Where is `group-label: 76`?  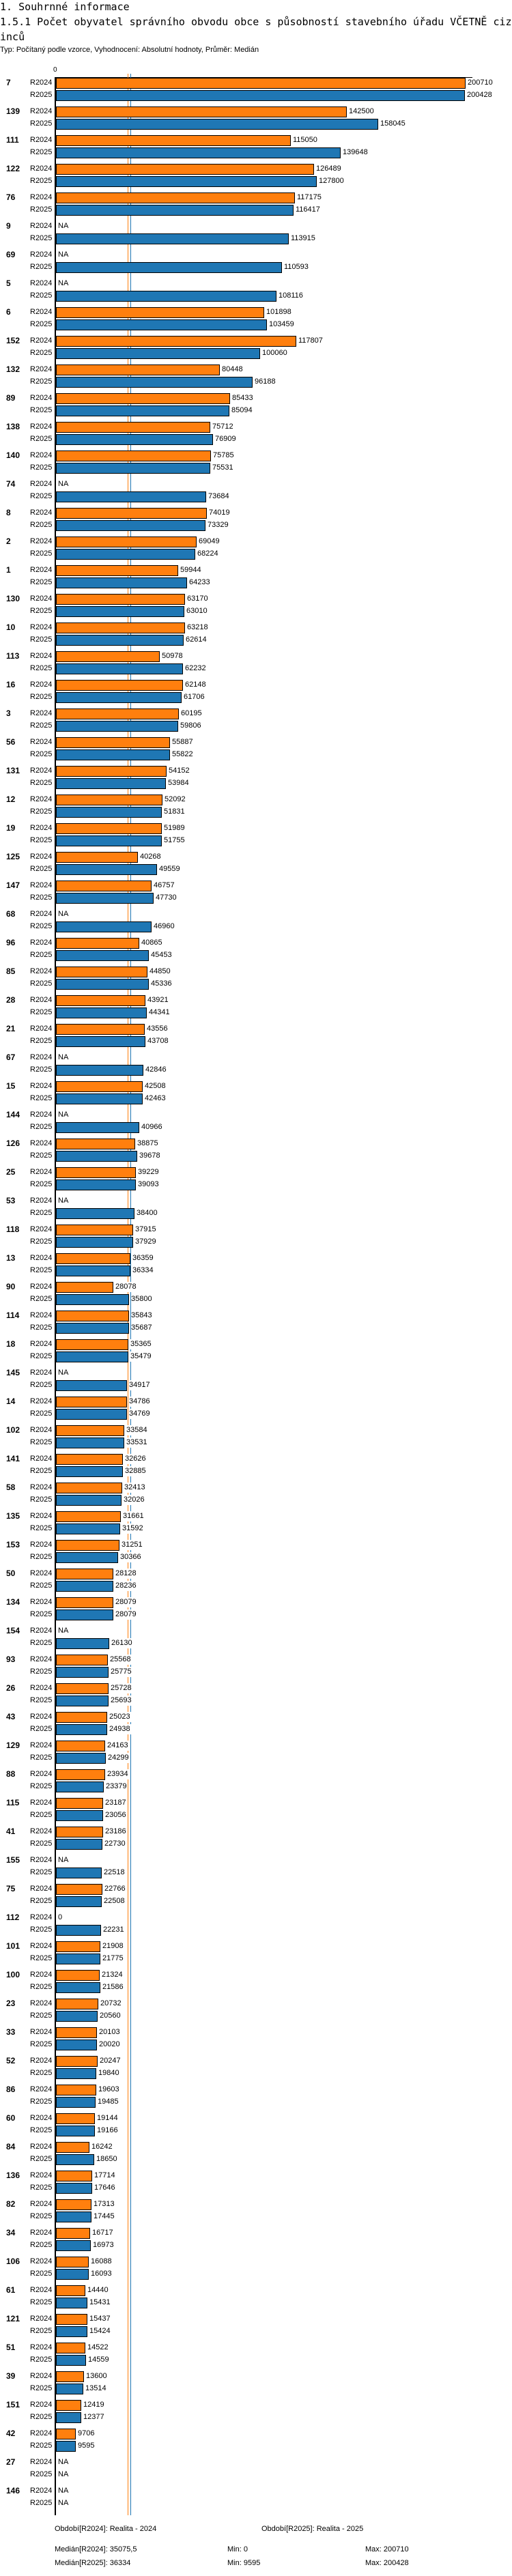
group-label: 76 is located at coordinates (11, 197).